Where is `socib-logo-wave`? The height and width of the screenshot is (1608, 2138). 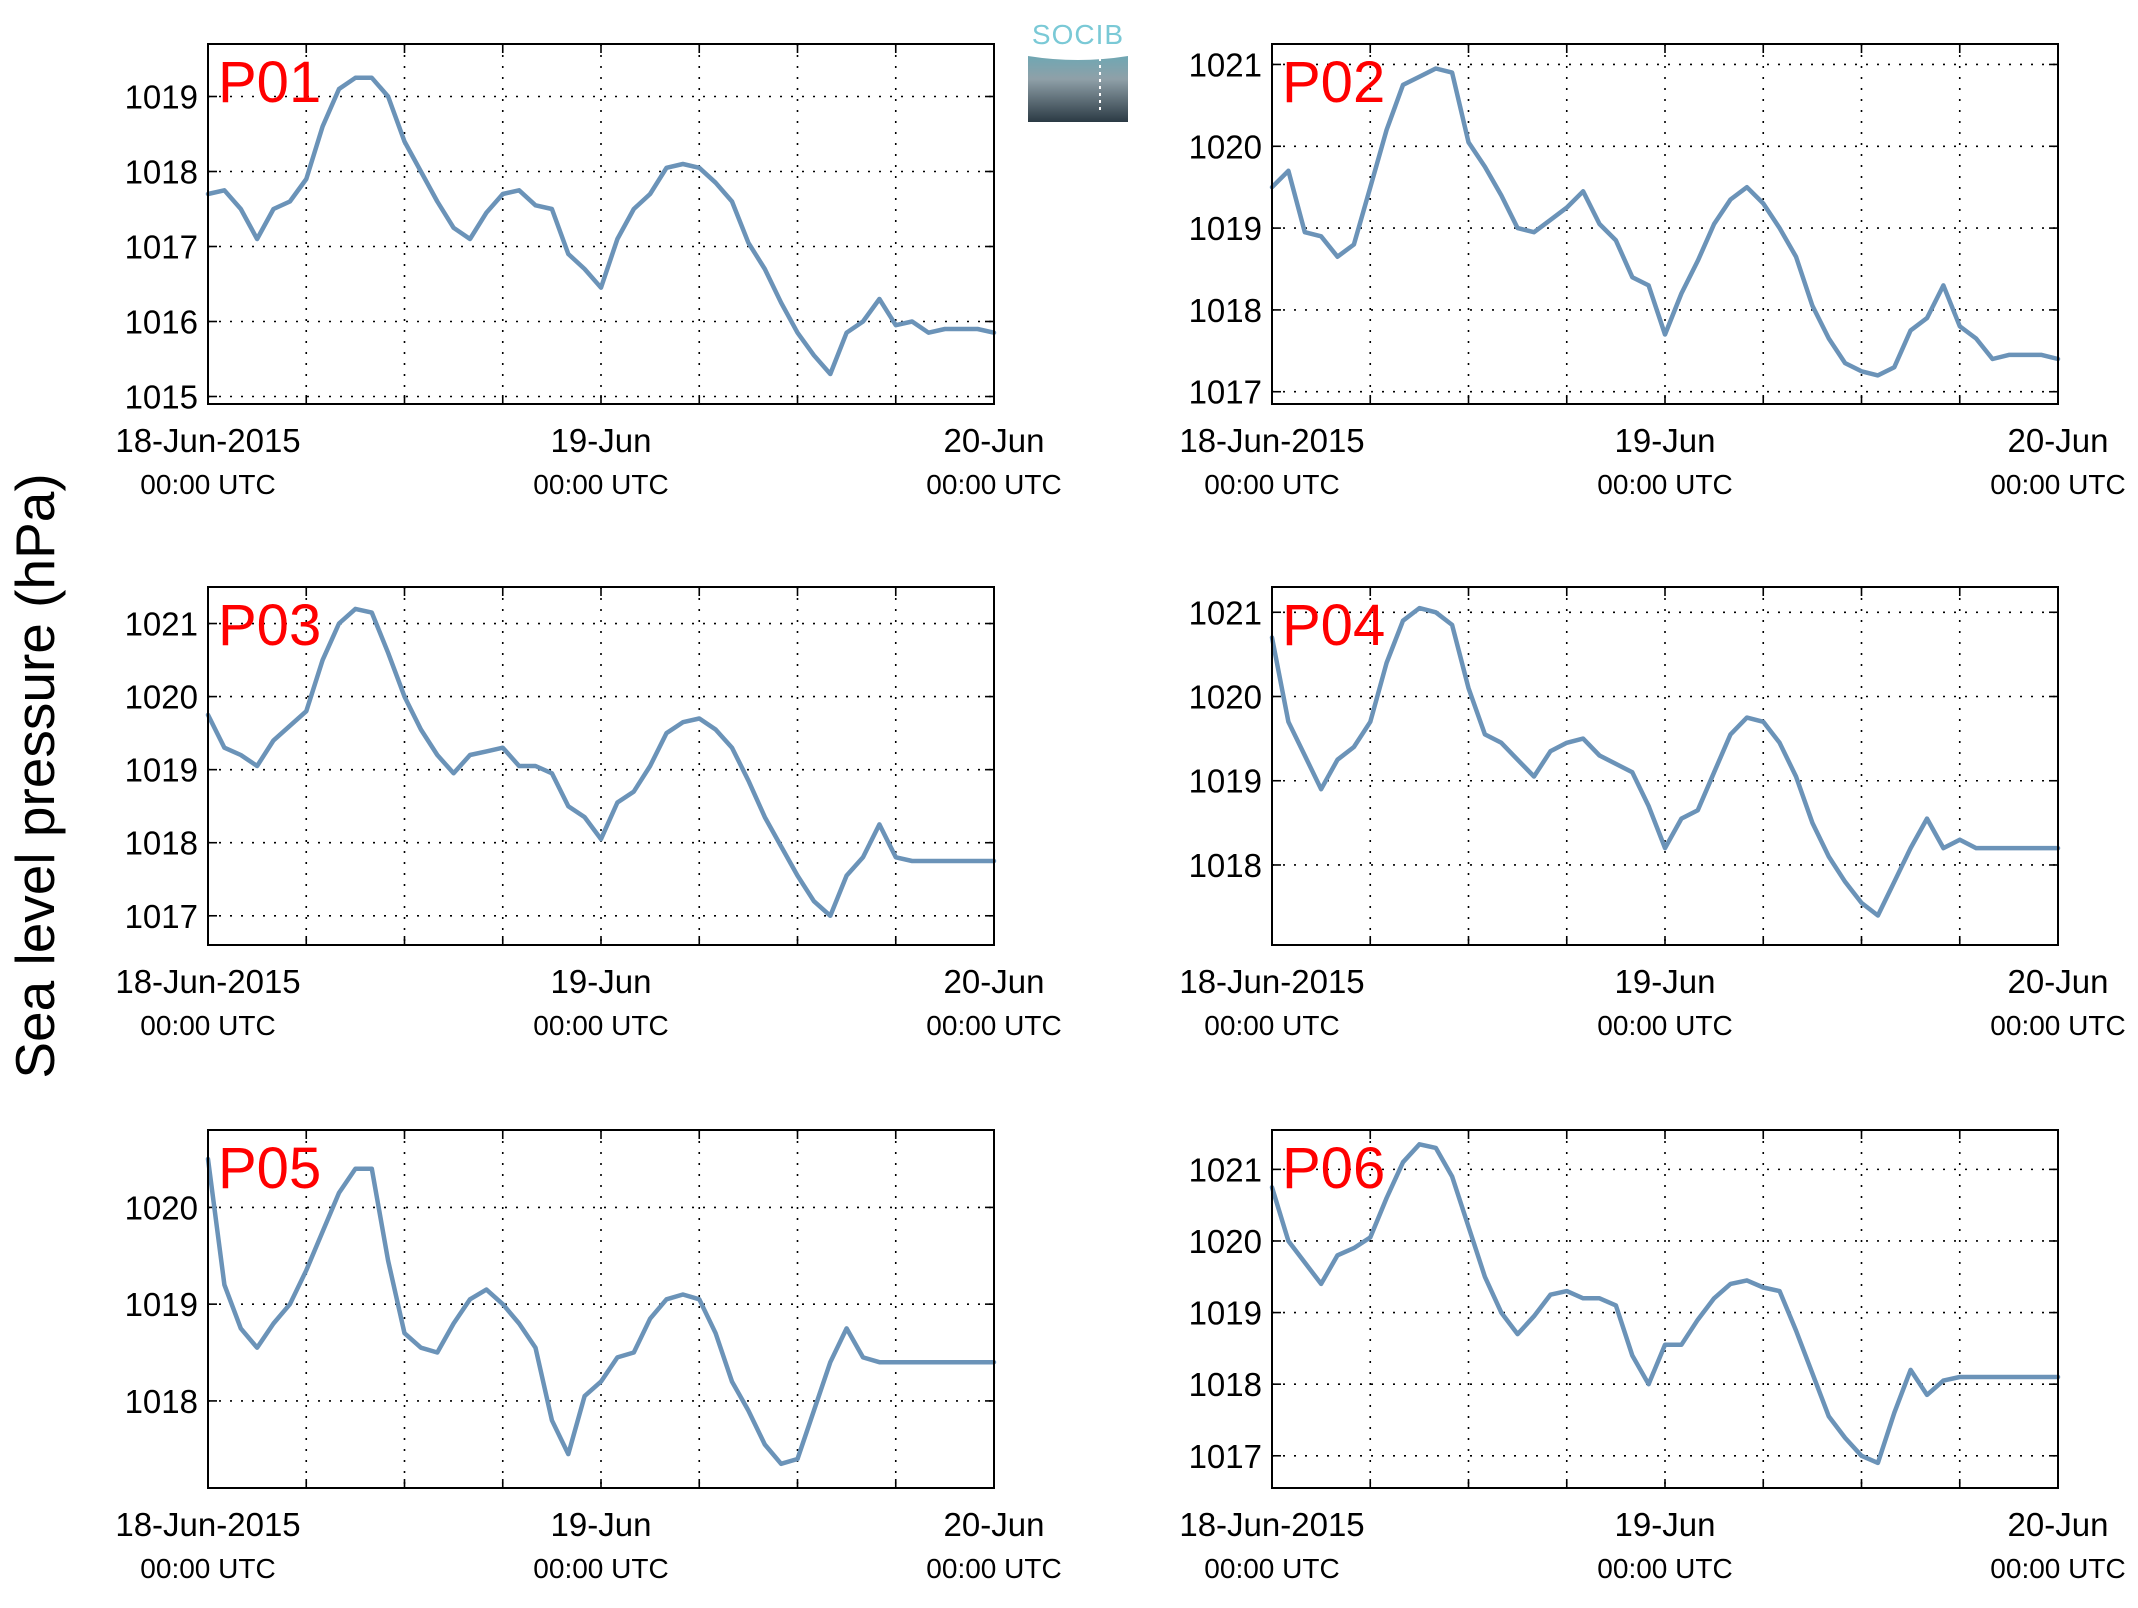 socib-logo-wave is located at coordinates (1078, 55).